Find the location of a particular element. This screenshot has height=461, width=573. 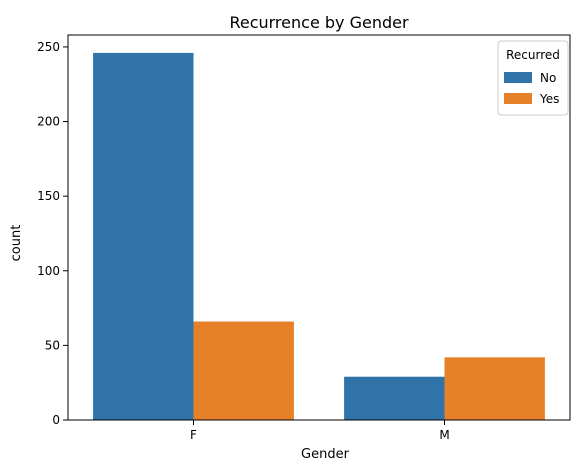

y-axis-label: count is located at coordinates (16, 243).